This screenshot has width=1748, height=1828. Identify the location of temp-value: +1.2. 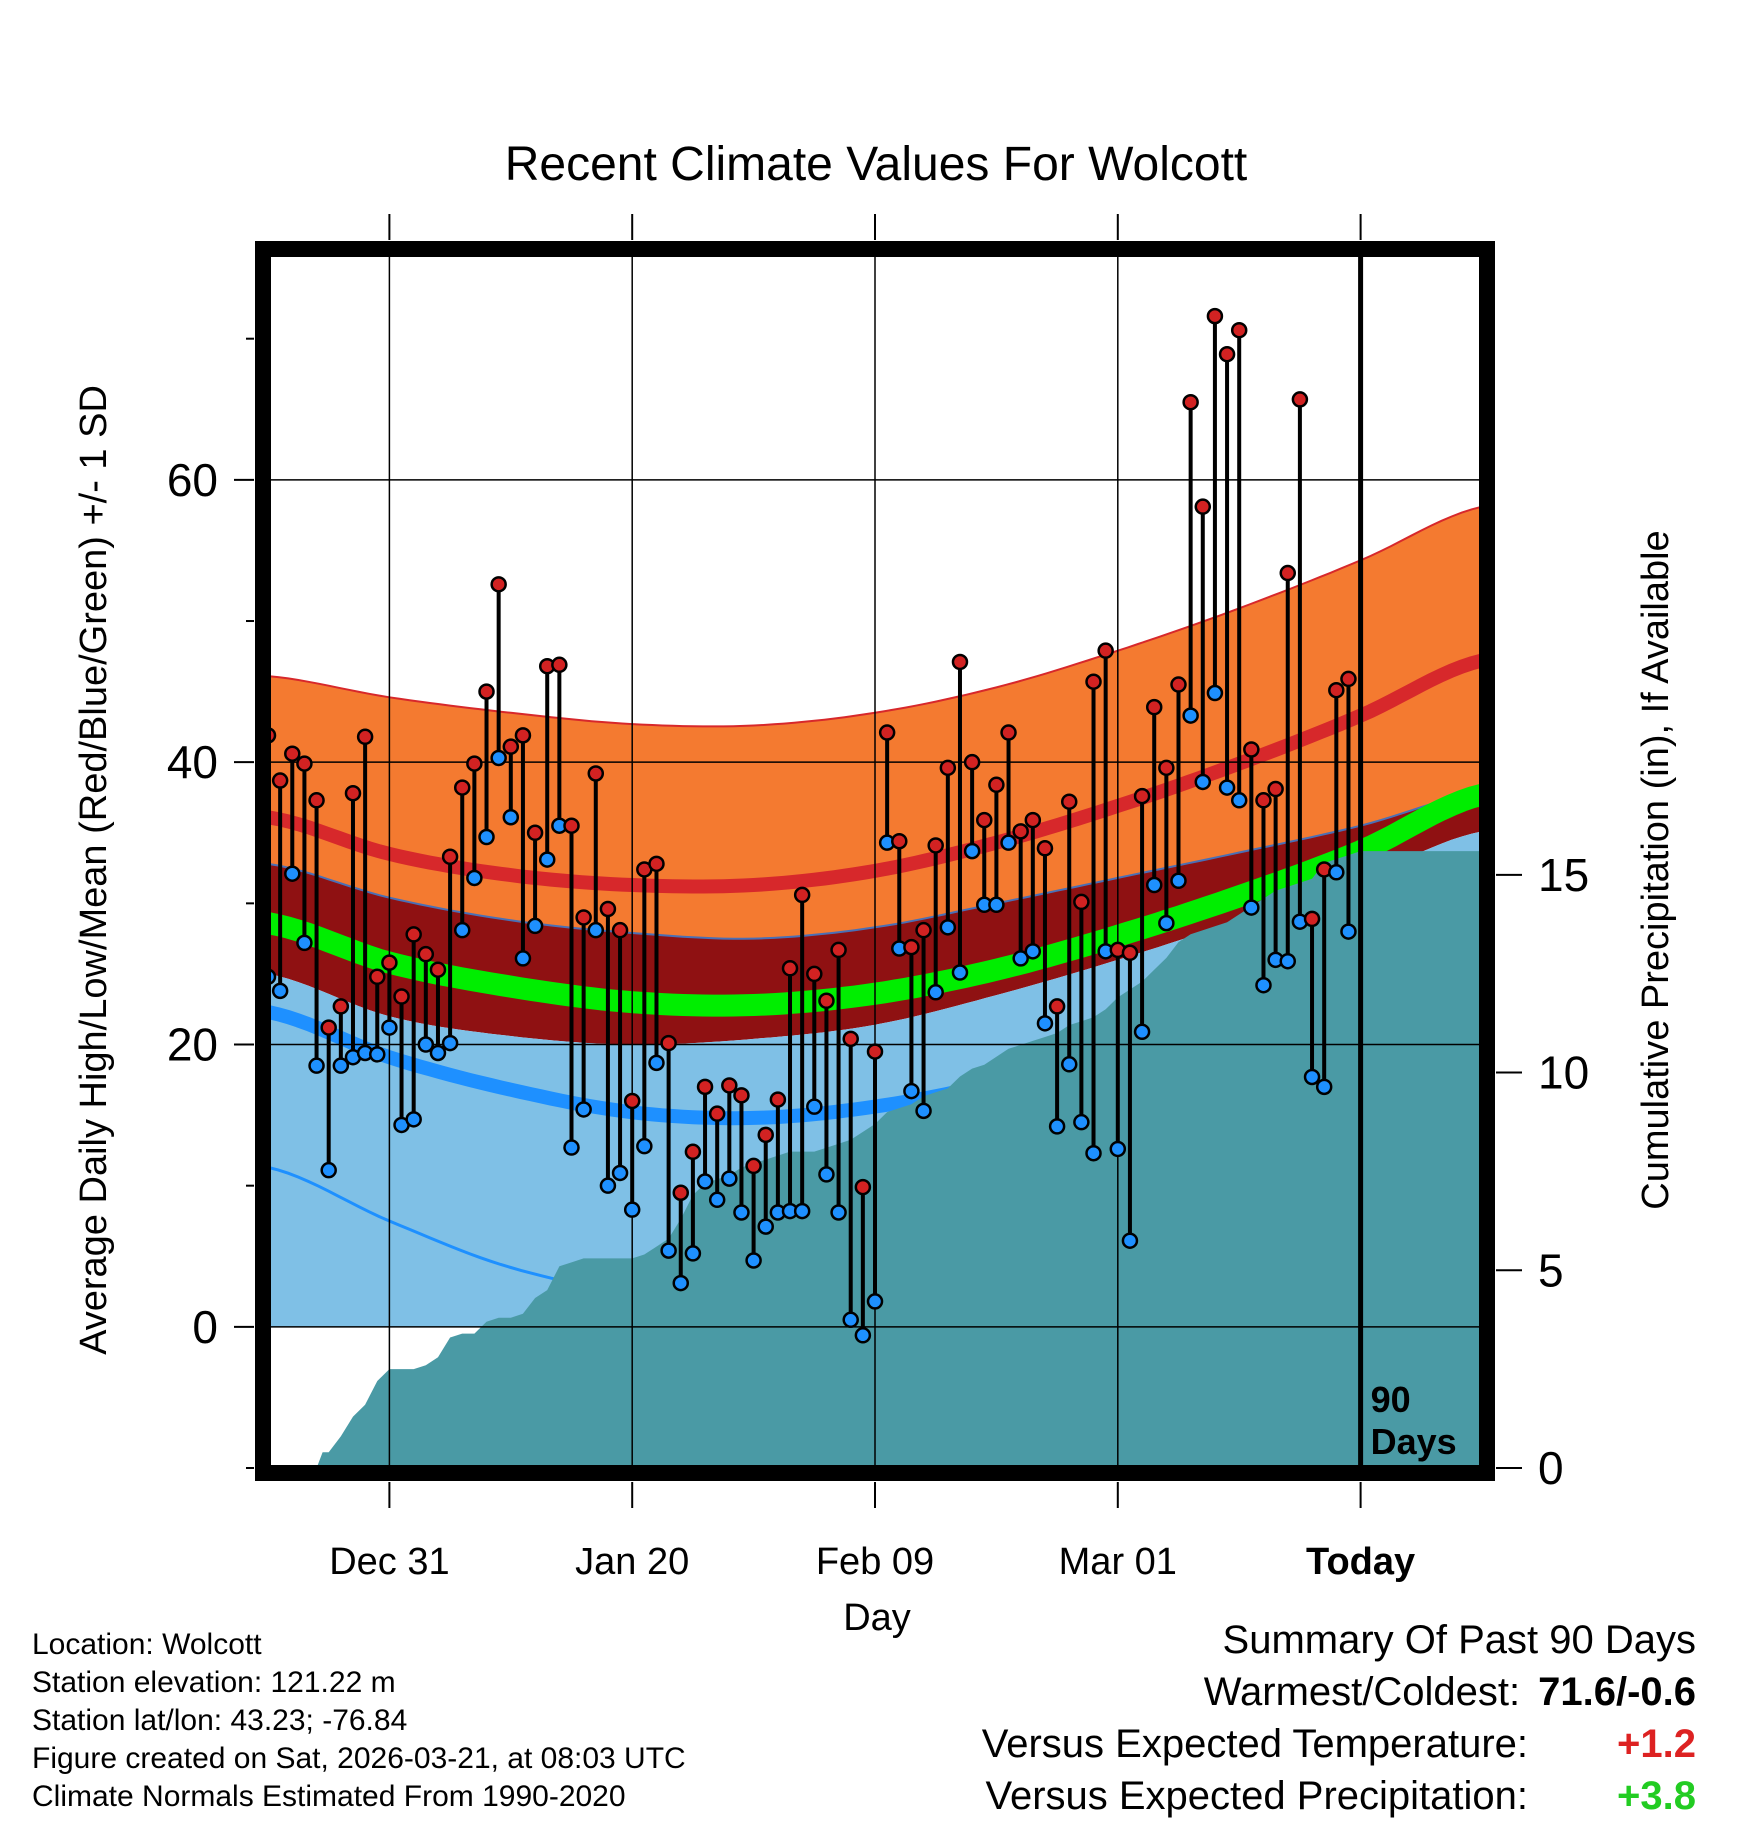
(1656, 1744).